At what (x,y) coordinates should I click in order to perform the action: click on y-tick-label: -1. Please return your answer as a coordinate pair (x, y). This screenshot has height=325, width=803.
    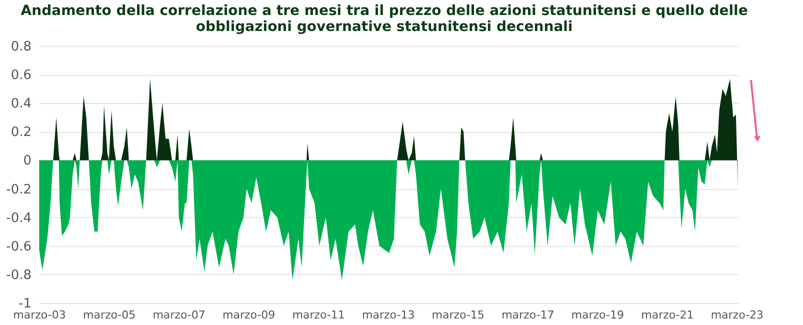
    Looking at the image, I should click on (25, 304).